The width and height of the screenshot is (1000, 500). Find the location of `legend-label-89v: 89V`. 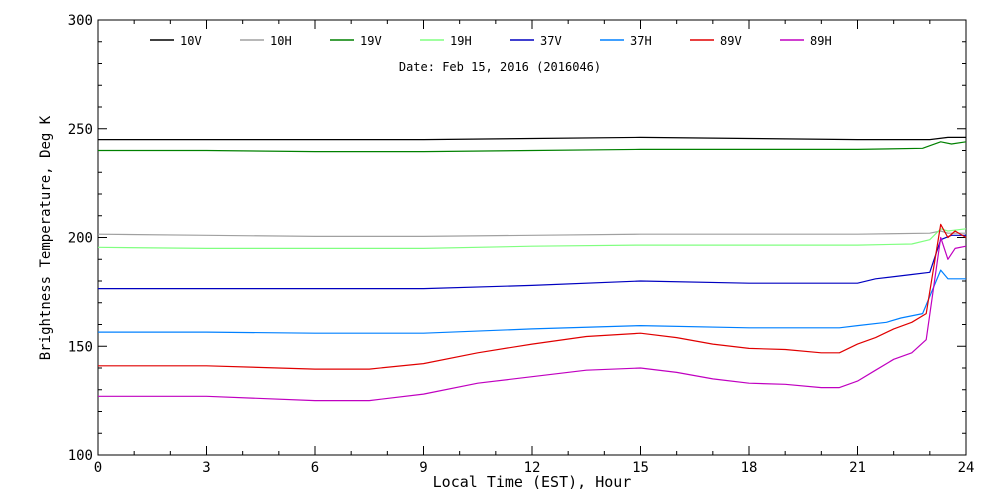

legend-label-89v: 89V is located at coordinates (731, 41).